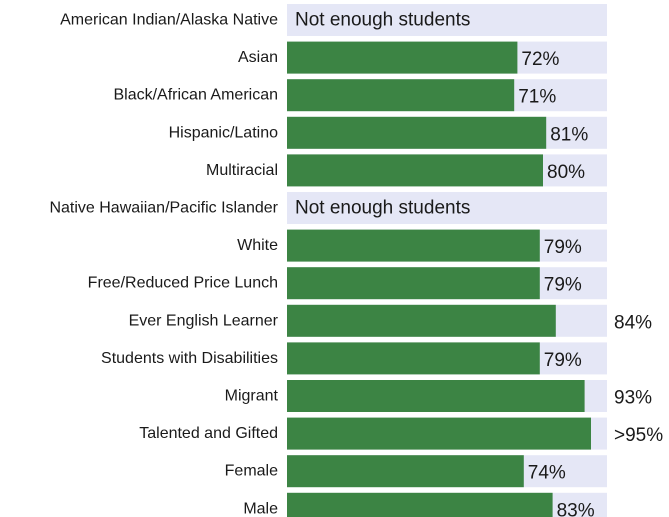 The width and height of the screenshot is (669, 517). I want to click on bar-row-hispanic-latino: Hispanic/Latino 81%, so click(388, 132).